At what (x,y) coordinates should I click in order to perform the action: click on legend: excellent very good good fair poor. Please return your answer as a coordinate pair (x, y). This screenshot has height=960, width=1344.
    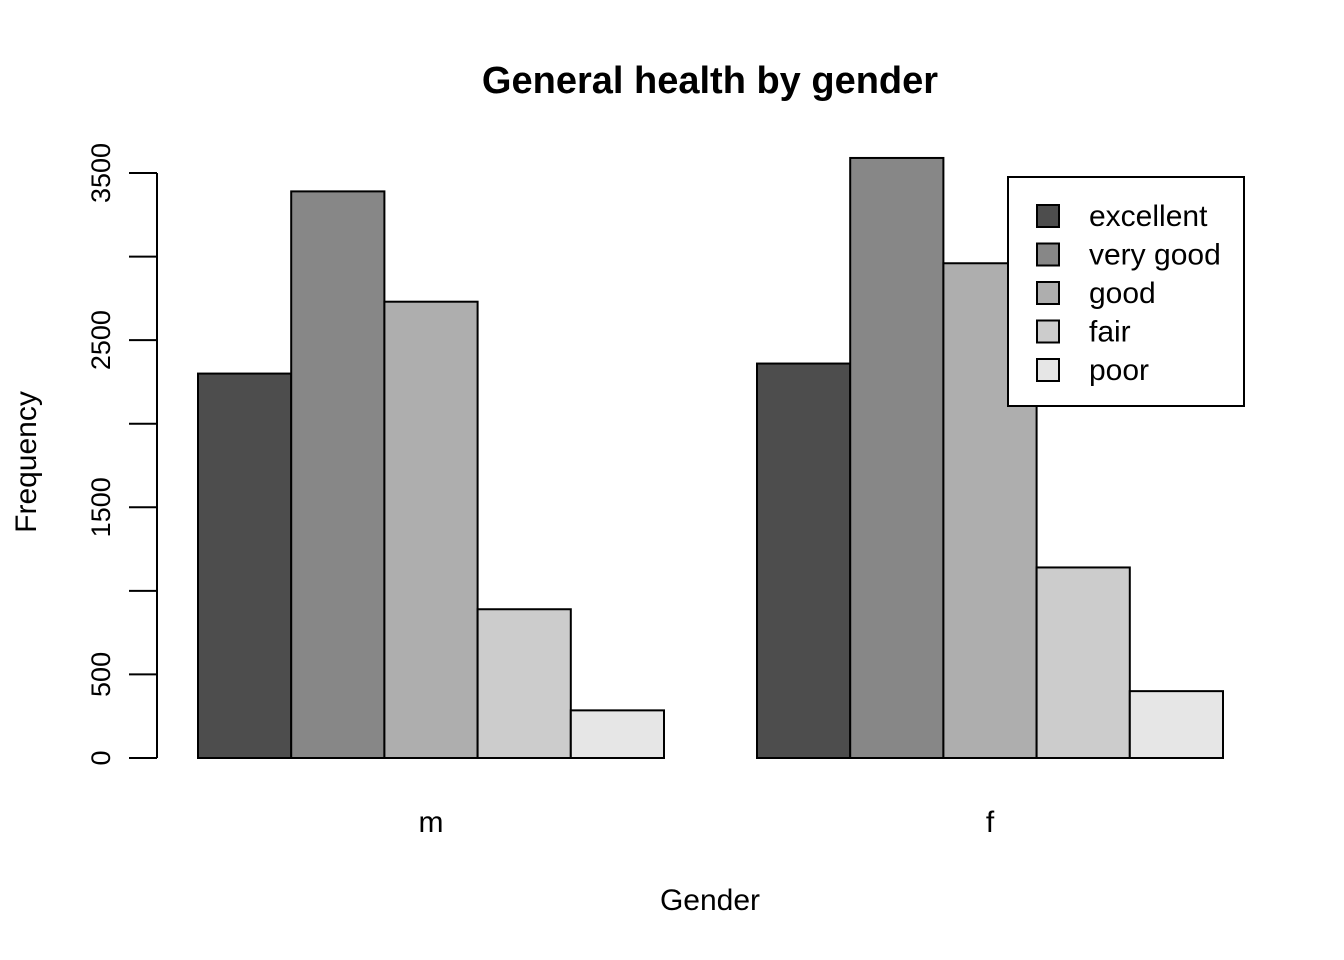
    Looking at the image, I should click on (1126, 291).